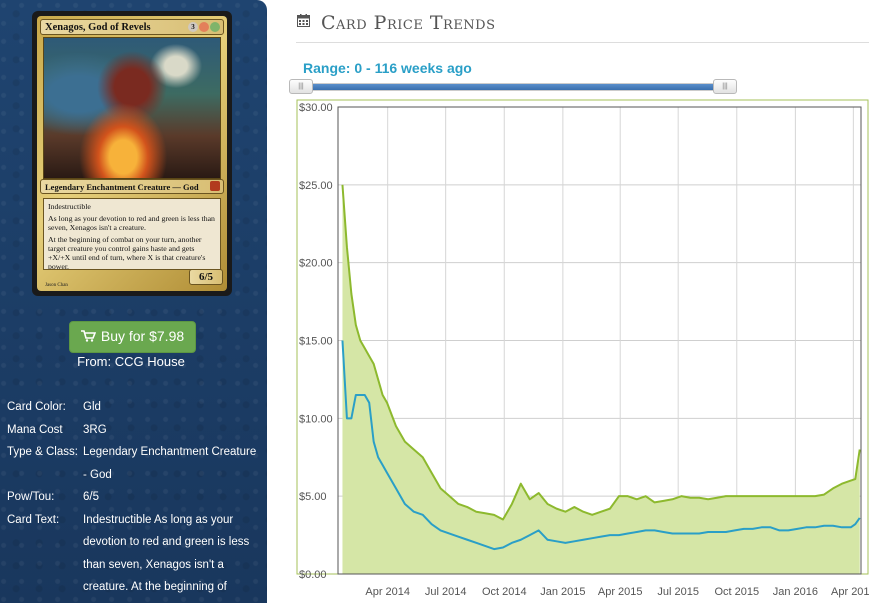 This screenshot has width=869, height=608. I want to click on x-tick-label: Jan 2015, so click(562, 592).